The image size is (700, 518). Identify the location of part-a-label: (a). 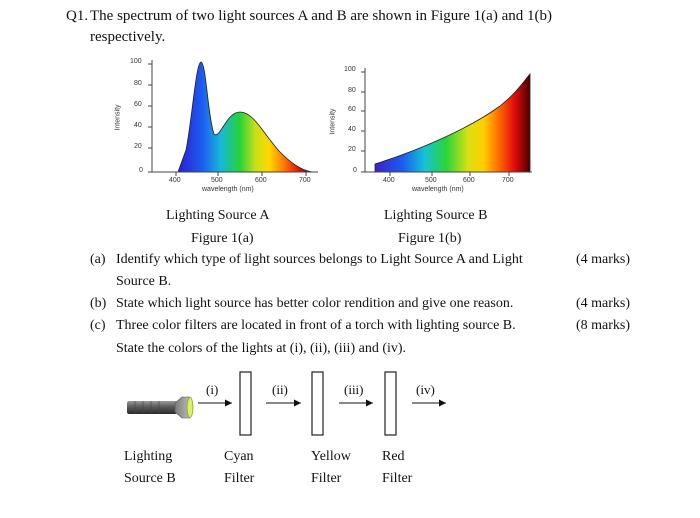
(98, 259).